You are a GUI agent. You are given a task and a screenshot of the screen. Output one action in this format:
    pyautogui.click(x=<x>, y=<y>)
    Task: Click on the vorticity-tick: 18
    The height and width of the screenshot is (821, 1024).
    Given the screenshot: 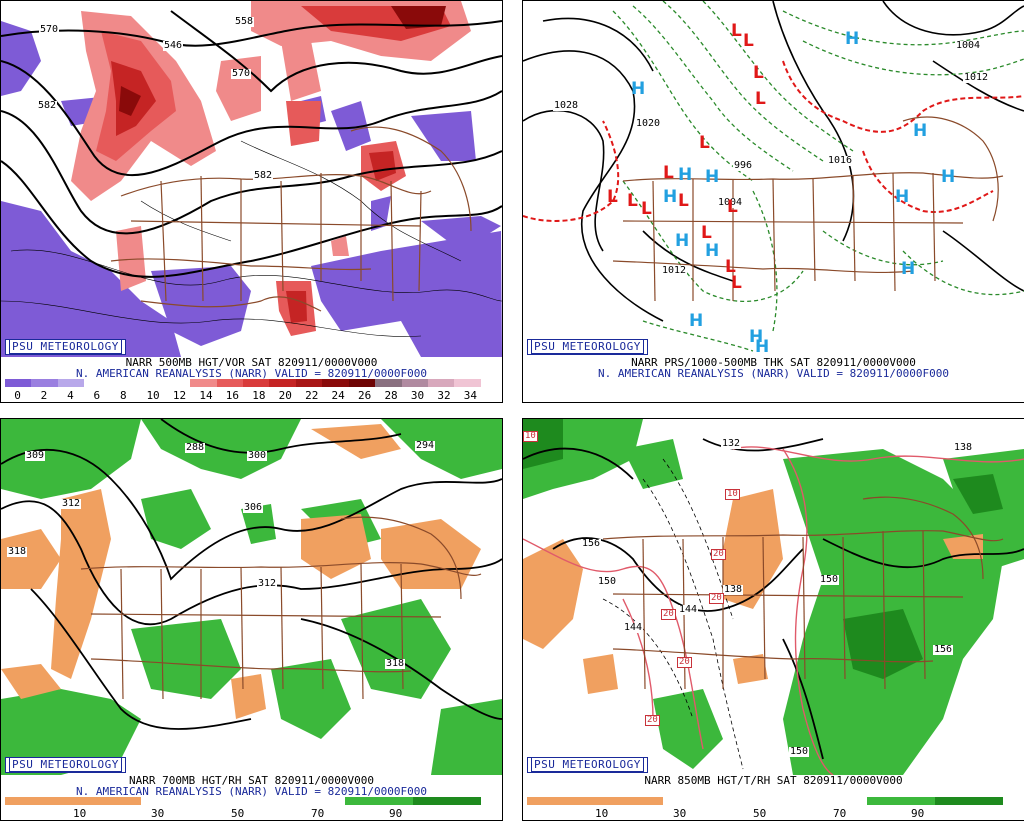 What is the action you would take?
    pyautogui.click(x=259, y=395)
    